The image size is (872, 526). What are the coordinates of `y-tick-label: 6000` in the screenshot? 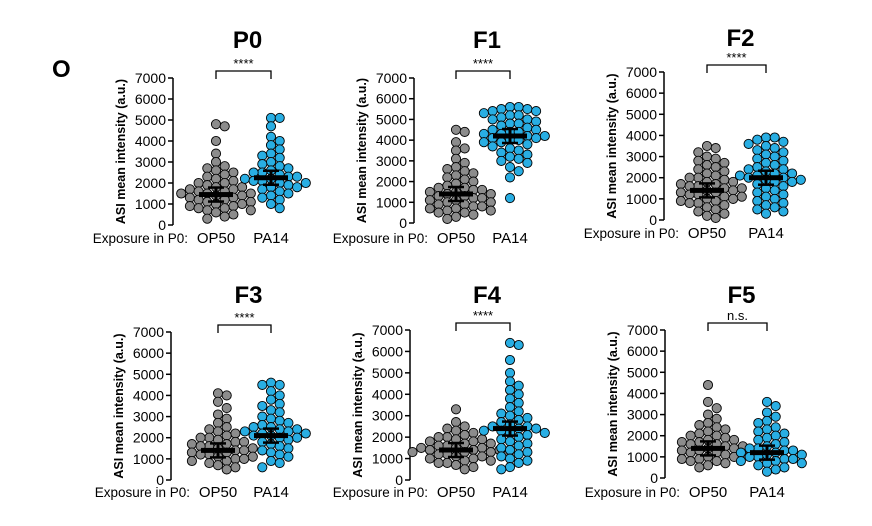 It's located at (387, 351).